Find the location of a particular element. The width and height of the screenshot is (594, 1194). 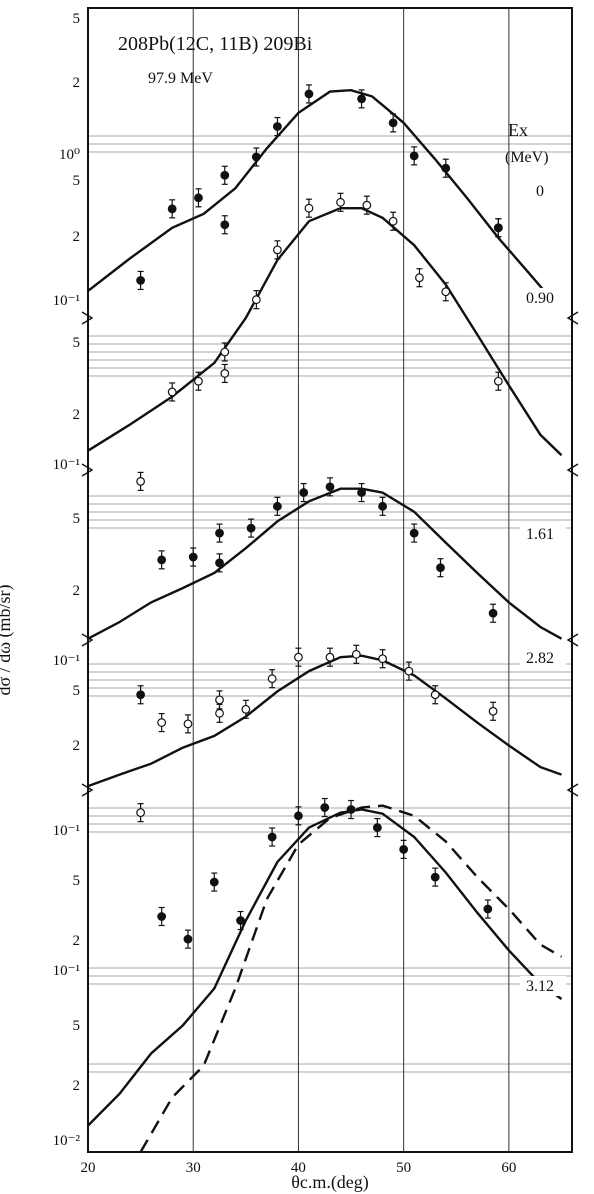

panel-0: 0 is located at coordinates (326, 192).